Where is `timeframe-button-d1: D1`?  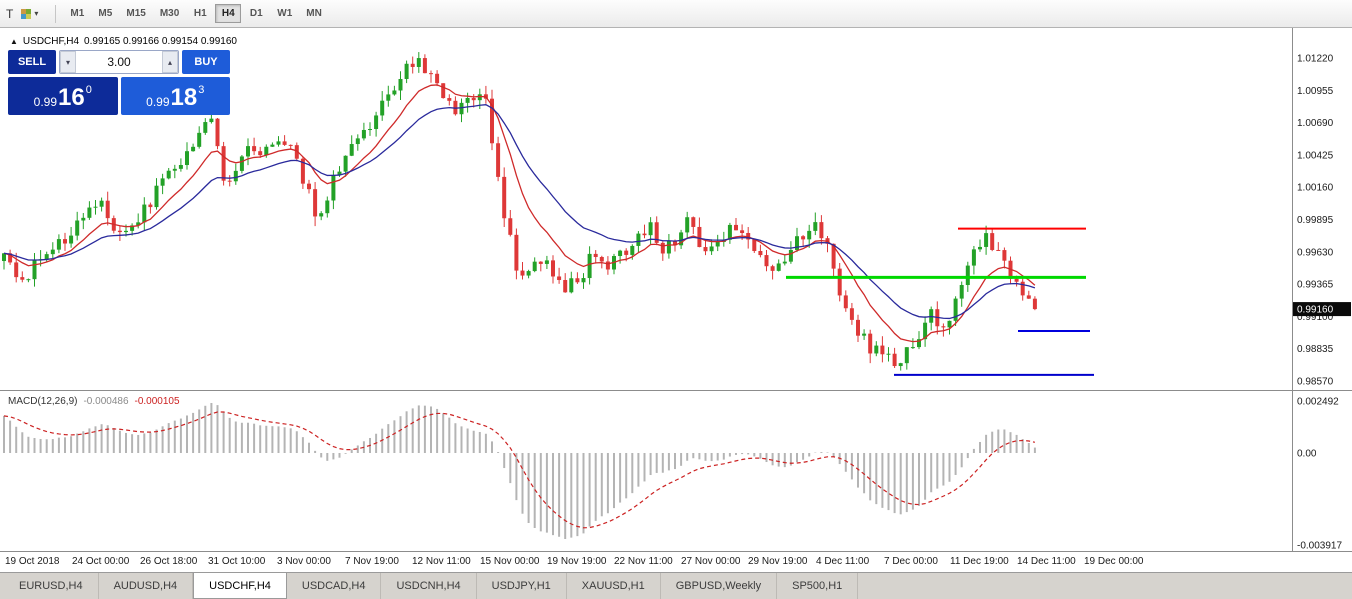 timeframe-button-d1: D1 is located at coordinates (256, 13).